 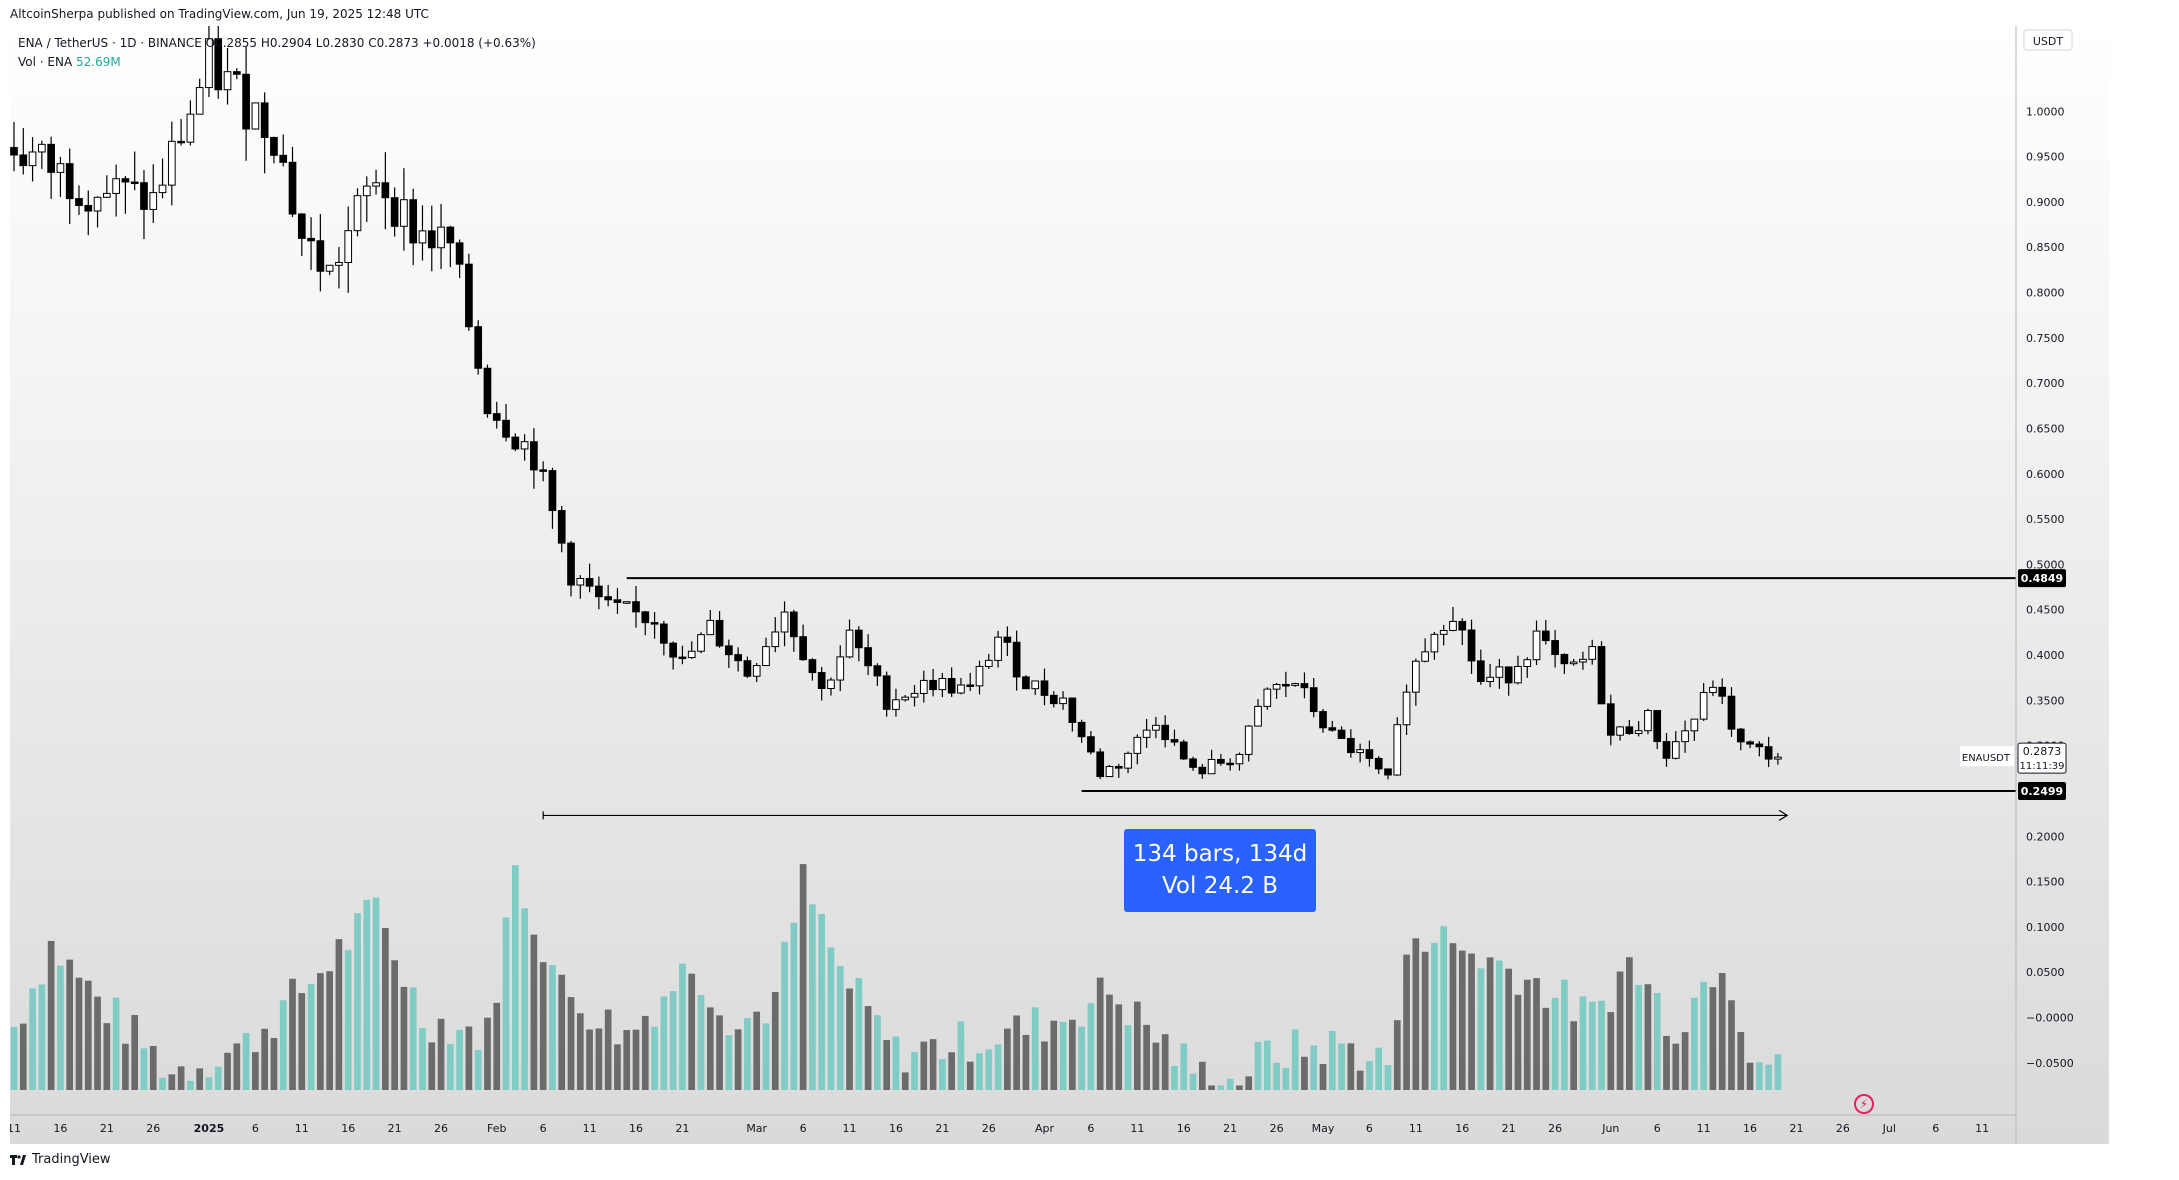 I want to click on support-tag, so click(x=2042, y=791).